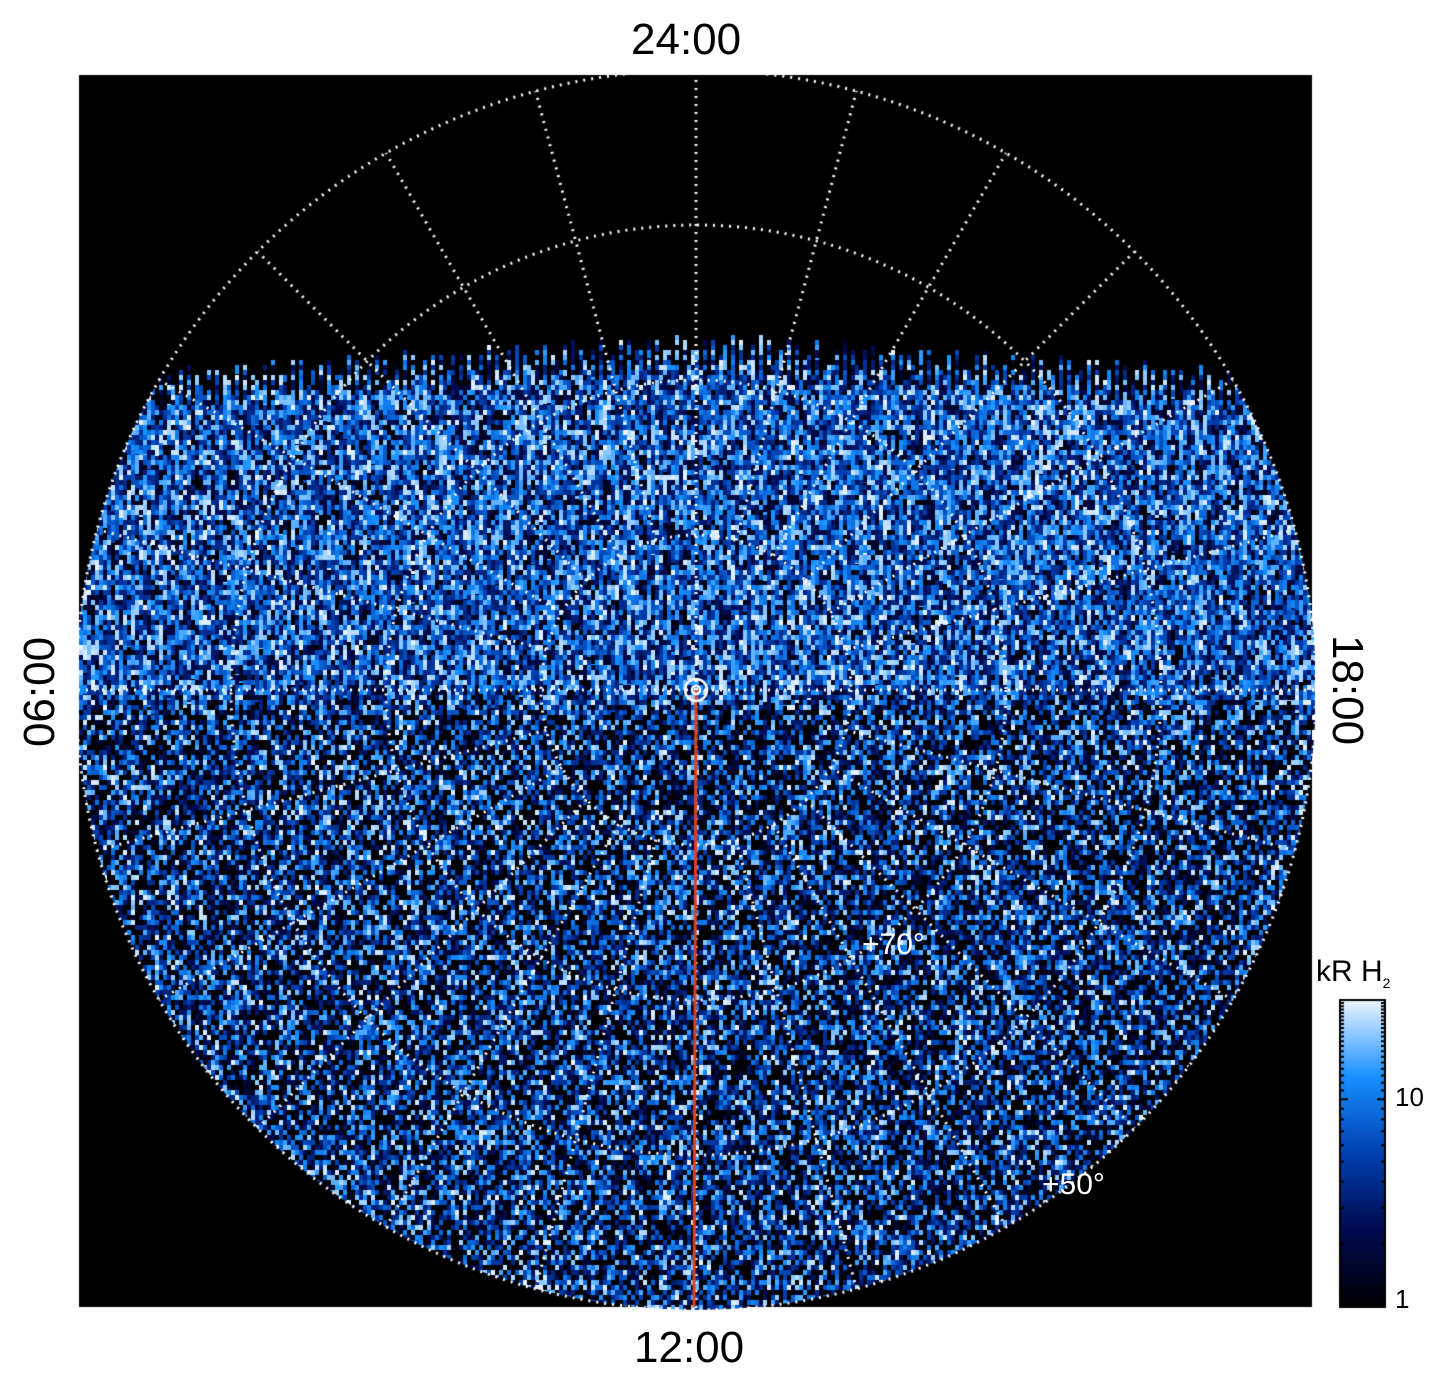 This screenshot has height=1384, width=1447. I want to click on lat-label-70: +70°, so click(893, 944).